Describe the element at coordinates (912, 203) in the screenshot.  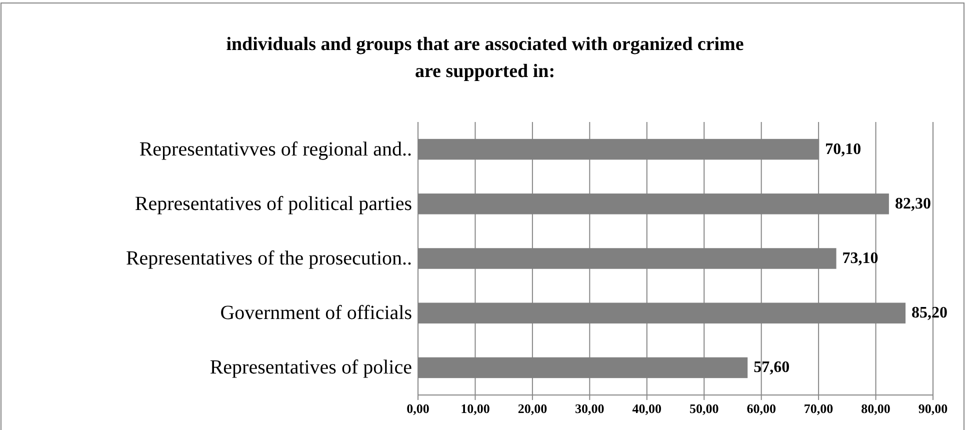
I see `data-label: 82,30` at that location.